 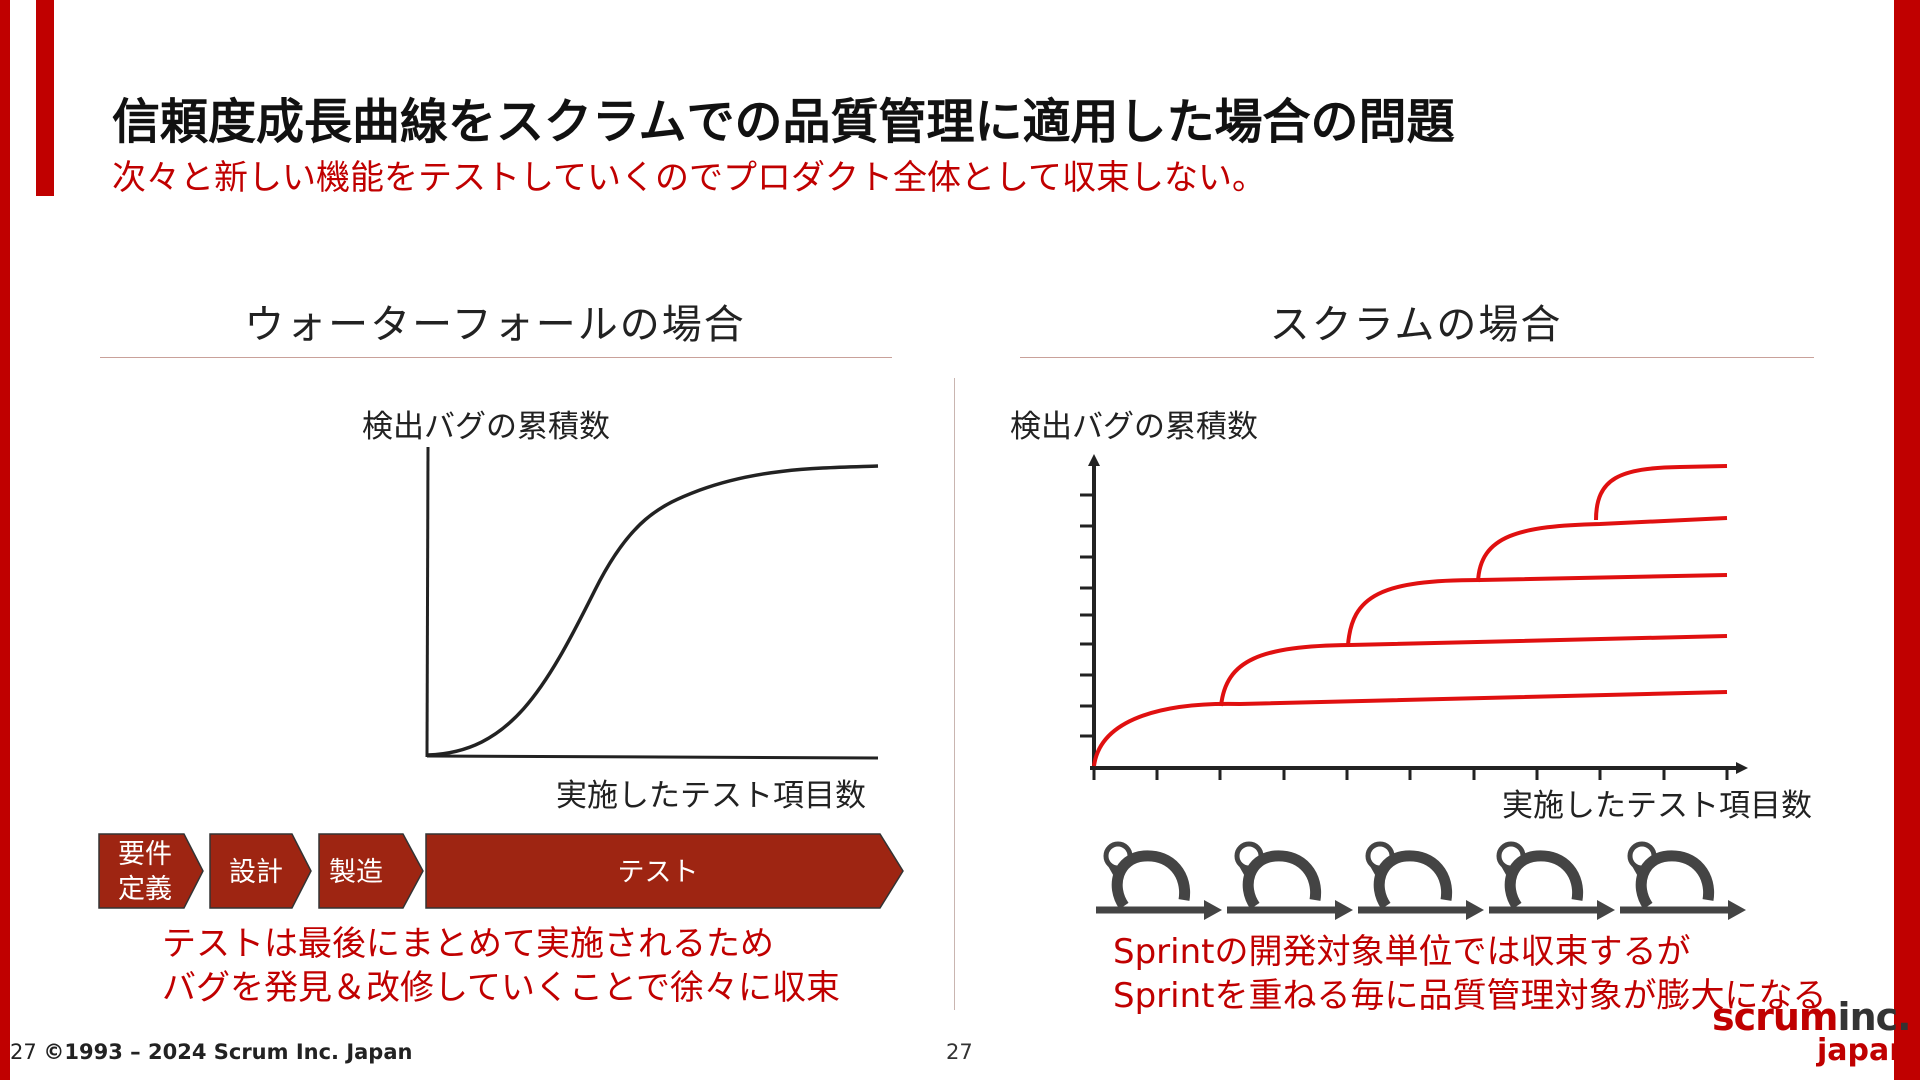 What do you see at coordinates (954, 694) in the screenshot?
I see `section-divider` at bounding box center [954, 694].